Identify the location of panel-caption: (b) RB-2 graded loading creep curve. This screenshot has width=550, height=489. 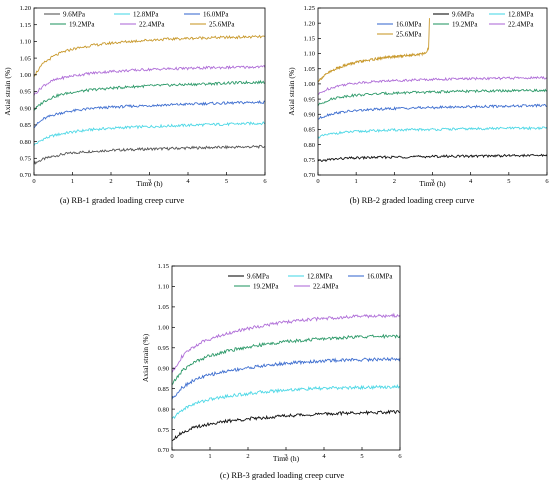
(412, 200).